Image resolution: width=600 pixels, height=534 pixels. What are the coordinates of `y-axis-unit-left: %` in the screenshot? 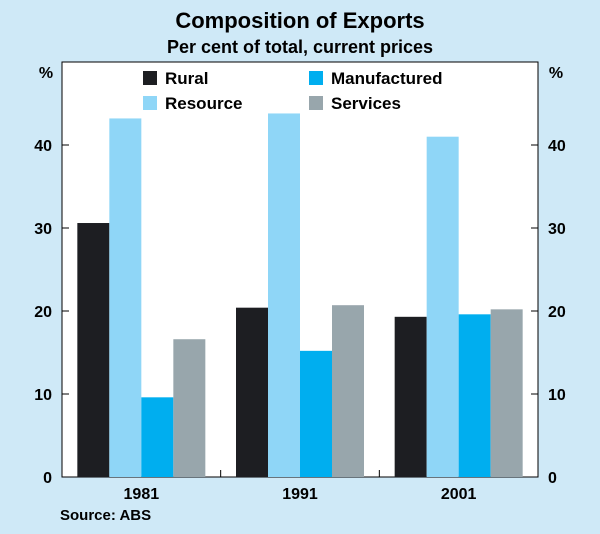 It's located at (46, 73).